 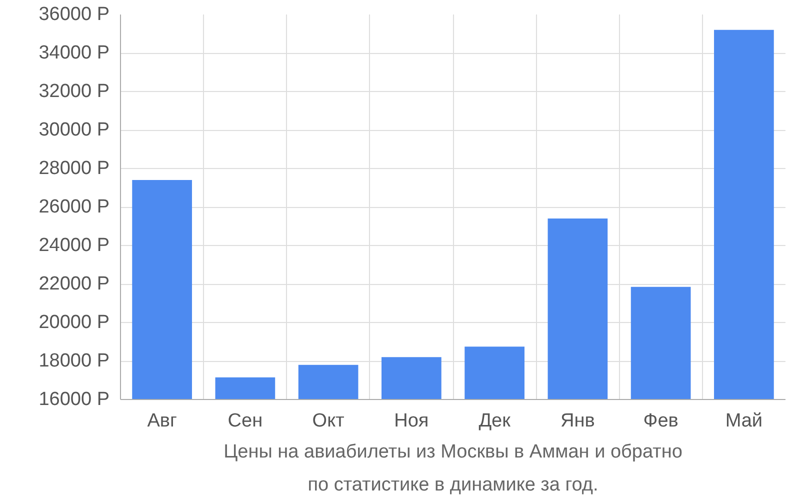 What do you see at coordinates (74, 361) in the screenshot?
I see `y-tick-label: 18000 Р` at bounding box center [74, 361].